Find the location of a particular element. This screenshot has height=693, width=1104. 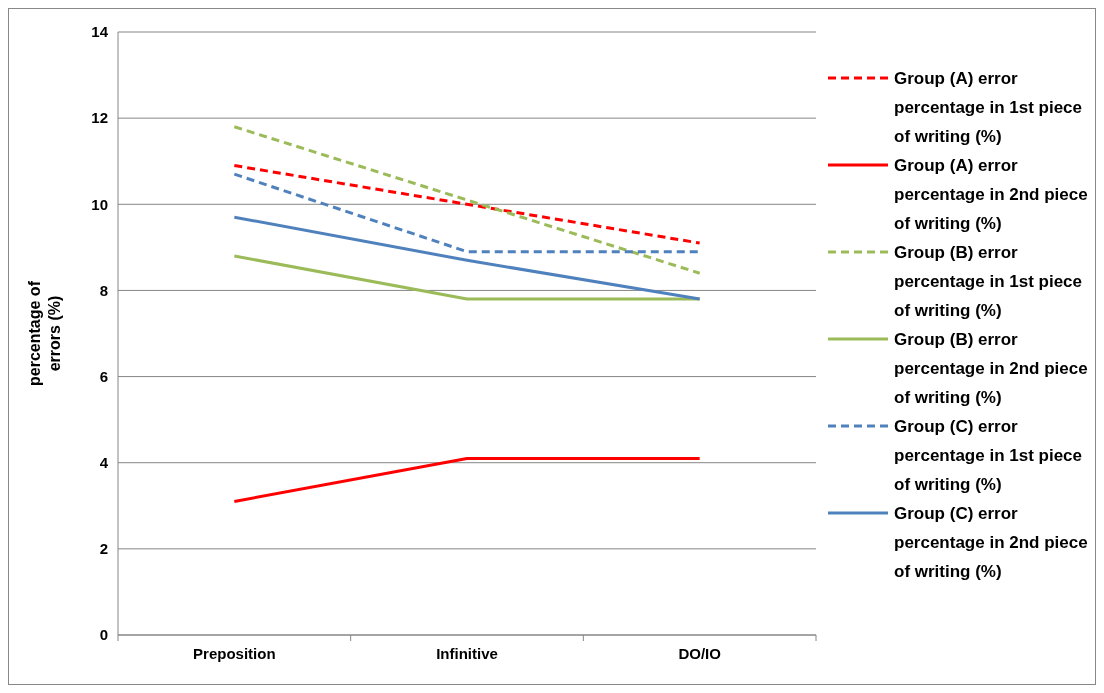

y-tick-label: 0 is located at coordinates (103, 635).